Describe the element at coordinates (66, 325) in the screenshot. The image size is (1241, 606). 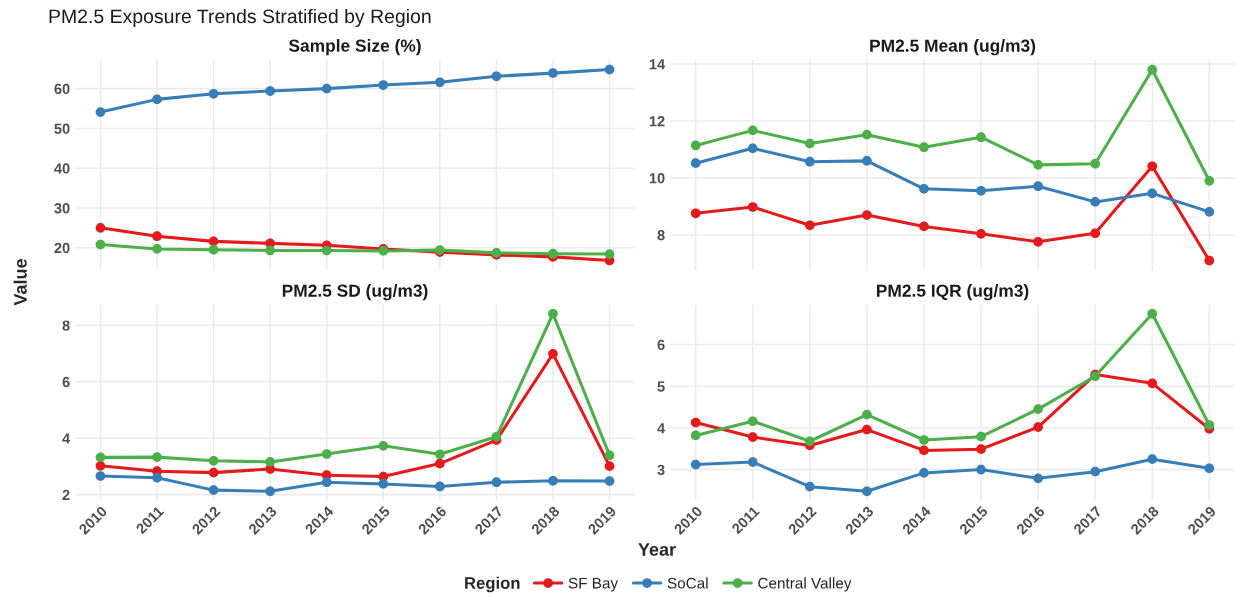
I see `y-tick-label: 8` at that location.